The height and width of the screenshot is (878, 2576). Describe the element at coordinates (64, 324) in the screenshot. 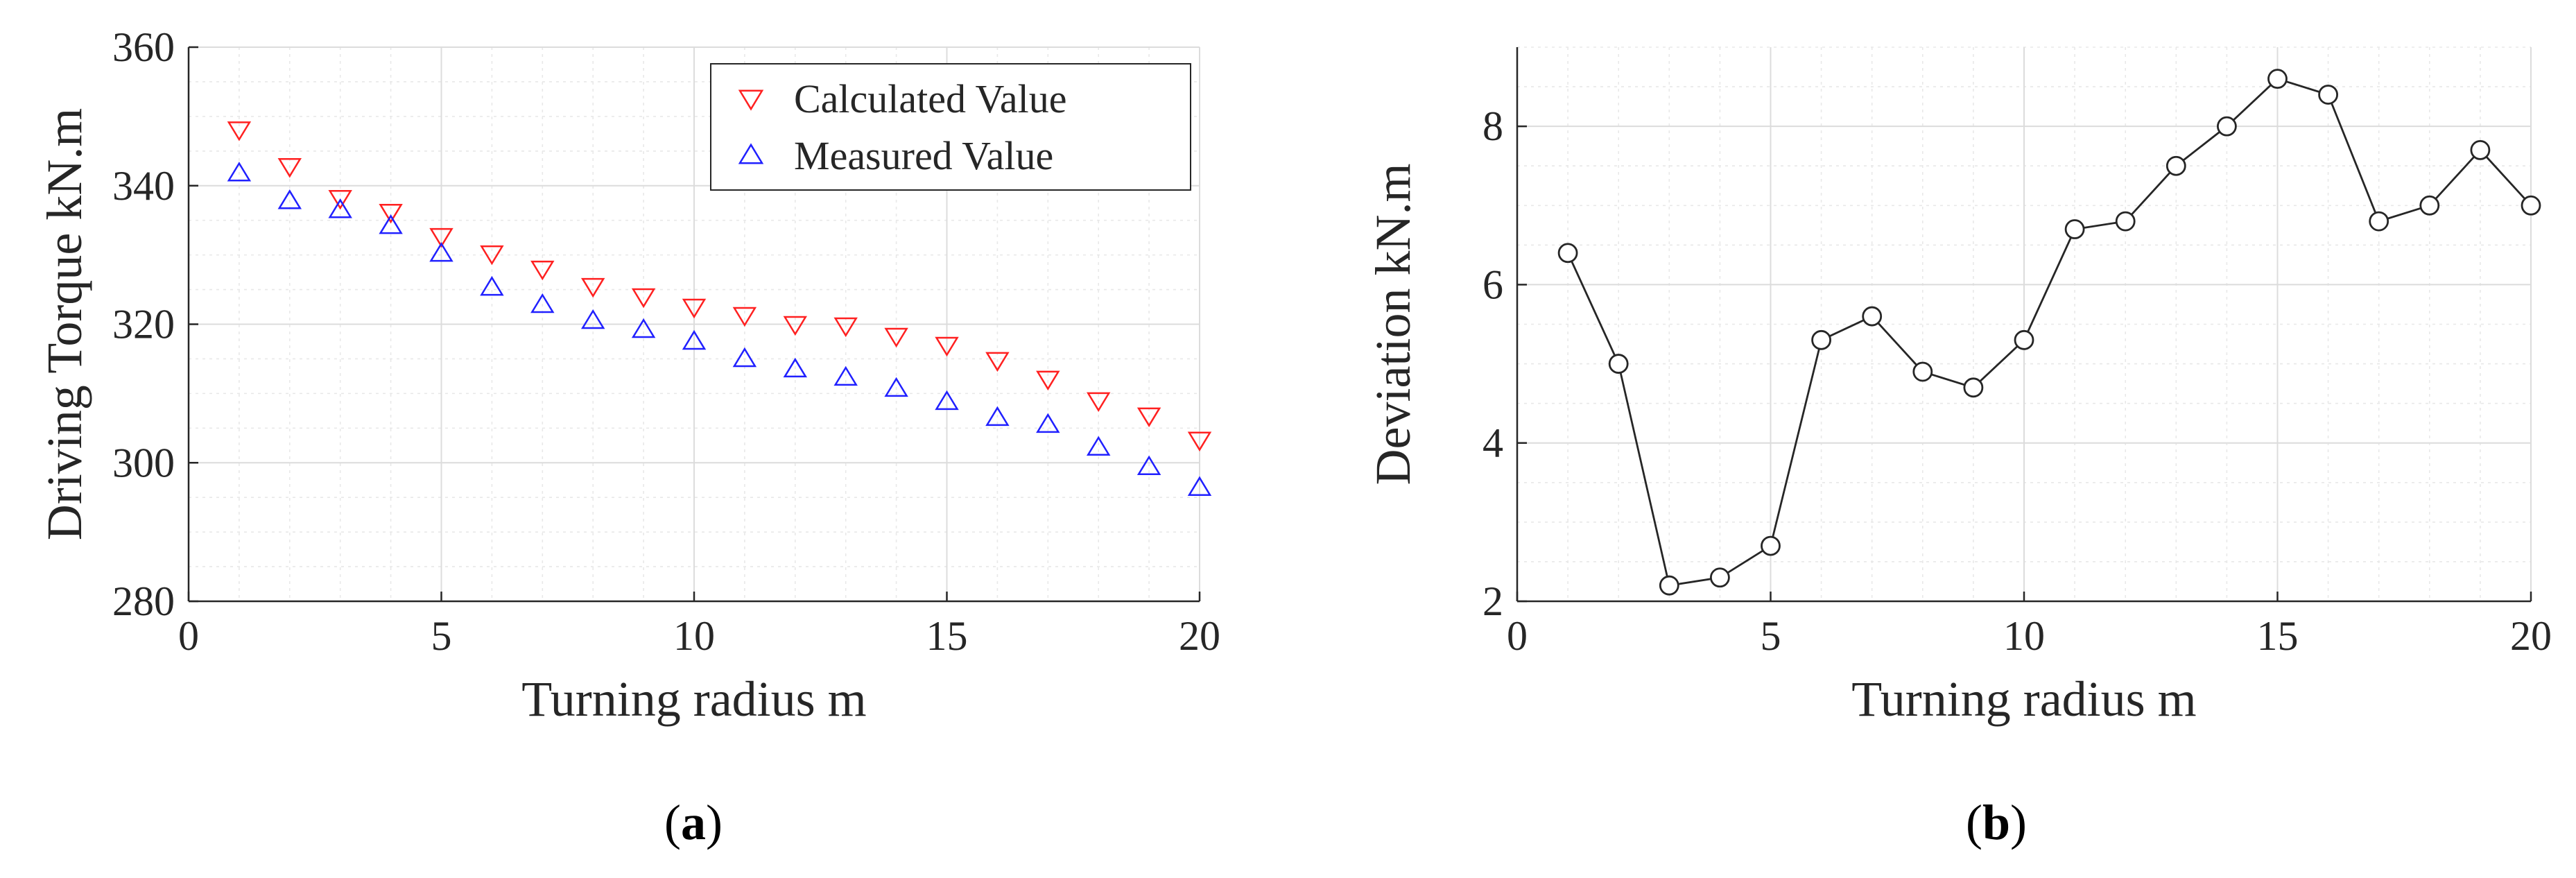

I see `y-axis-title: Driving Torque kN.m` at that location.